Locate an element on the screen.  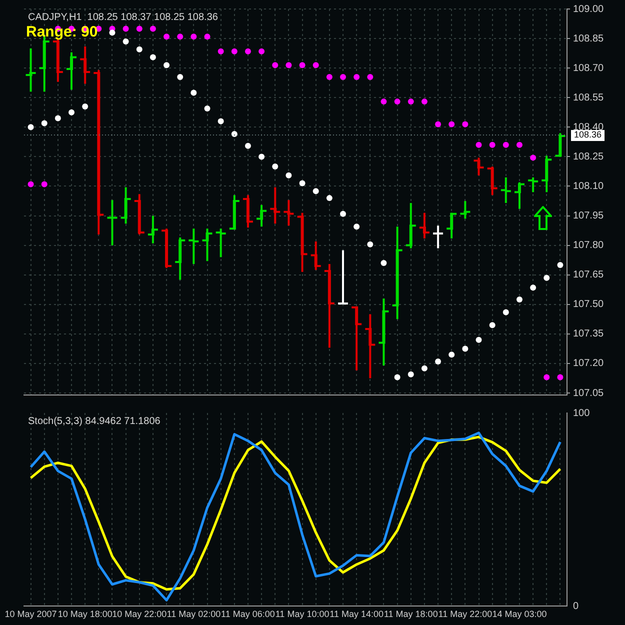
y-tick-label: 109.00 is located at coordinates (588, 9).